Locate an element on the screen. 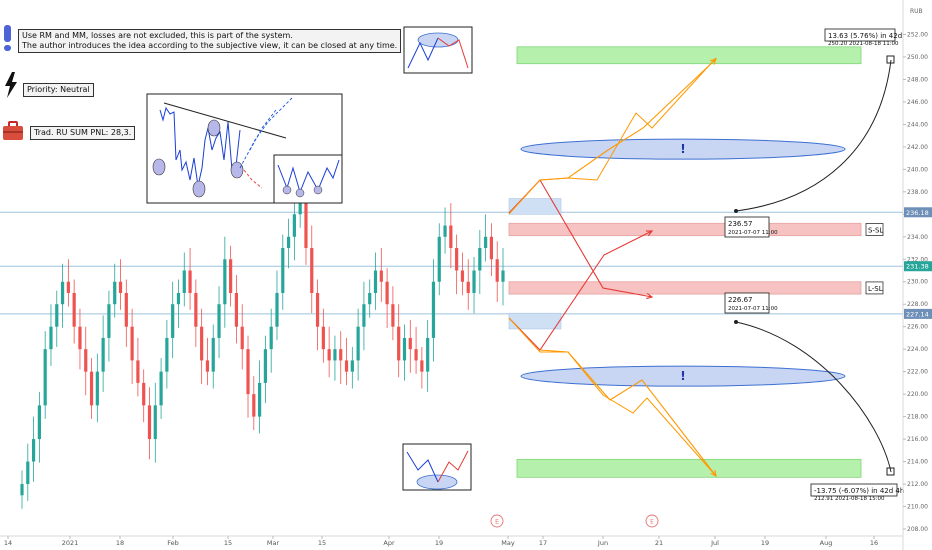  price-tick-label: 230.00 is located at coordinates (917, 282).